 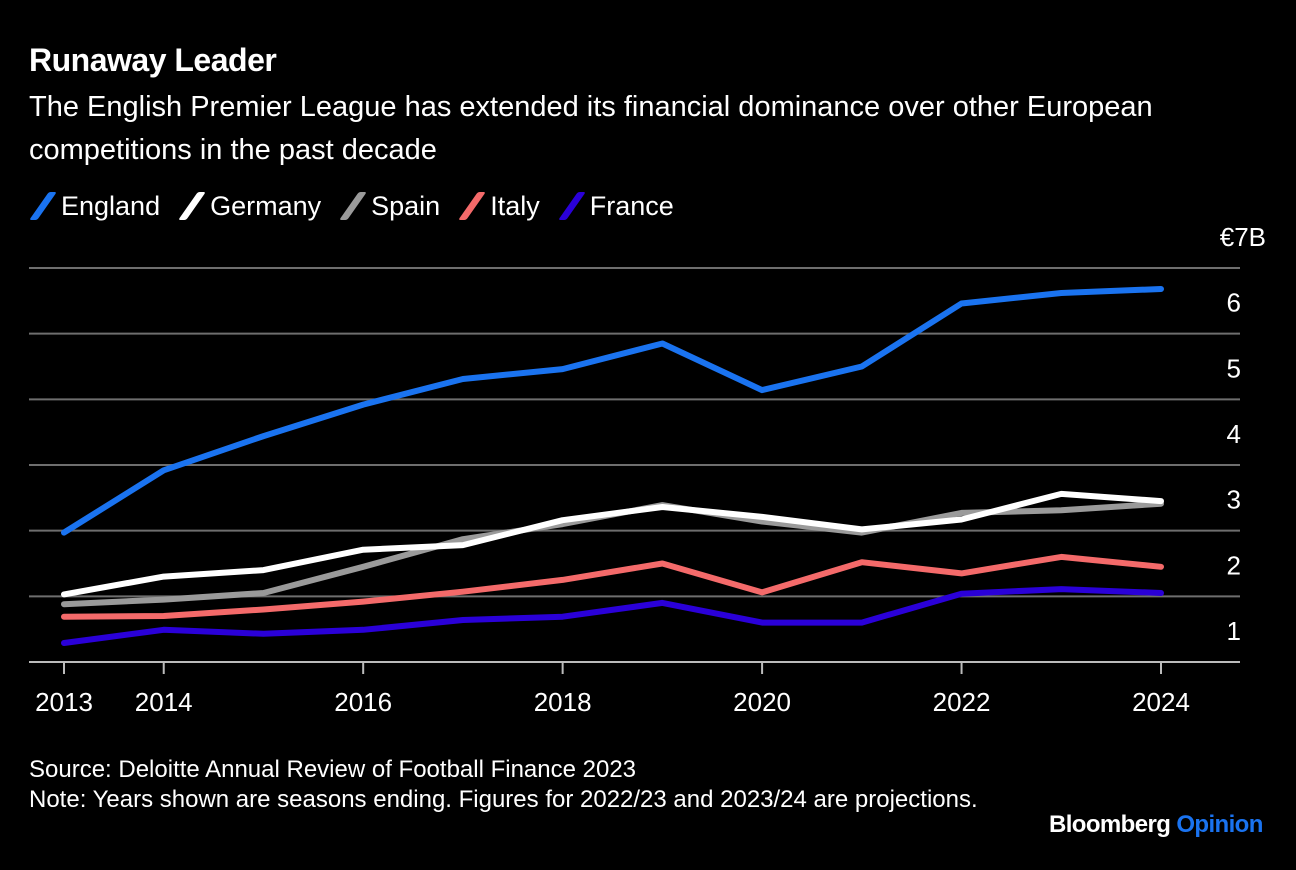 I want to click on legend: England Germany Spain Italy France, so click(x=360, y=206).